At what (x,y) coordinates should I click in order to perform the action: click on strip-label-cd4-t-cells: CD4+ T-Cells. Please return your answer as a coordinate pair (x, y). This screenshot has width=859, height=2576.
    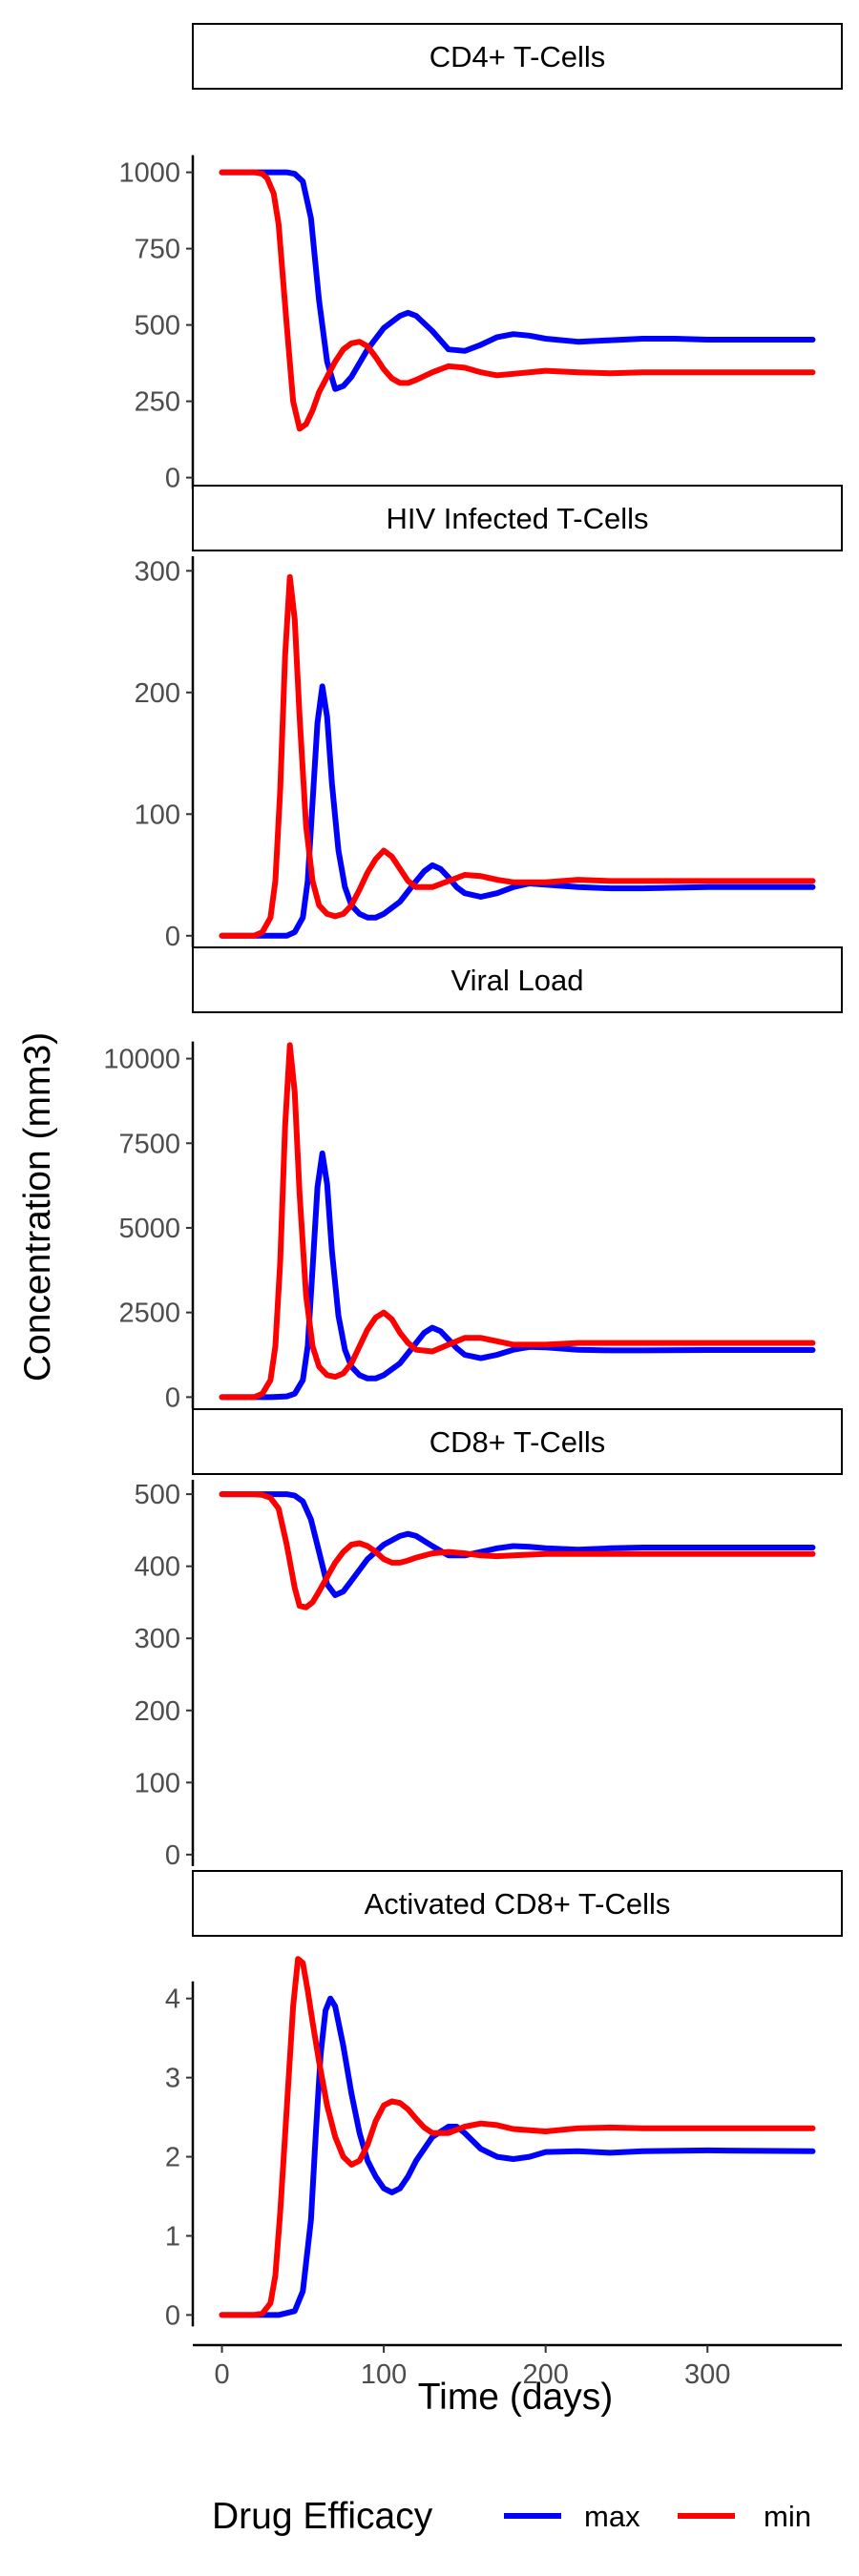
    Looking at the image, I should click on (518, 56).